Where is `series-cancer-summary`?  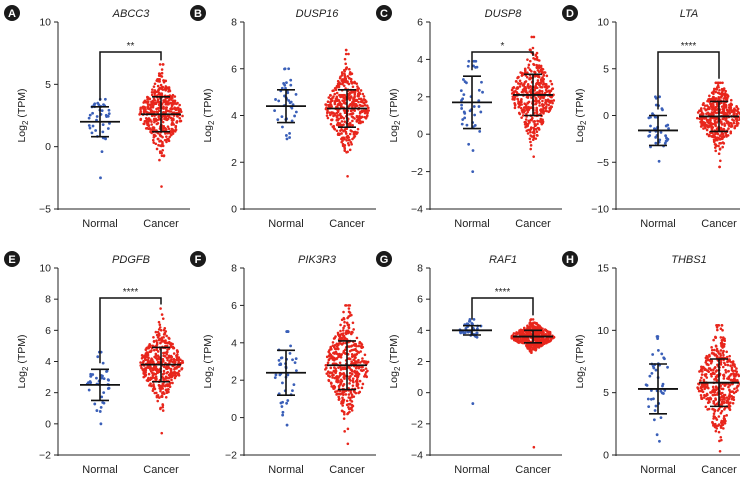 series-cancer-summary is located at coordinates (719, 116).